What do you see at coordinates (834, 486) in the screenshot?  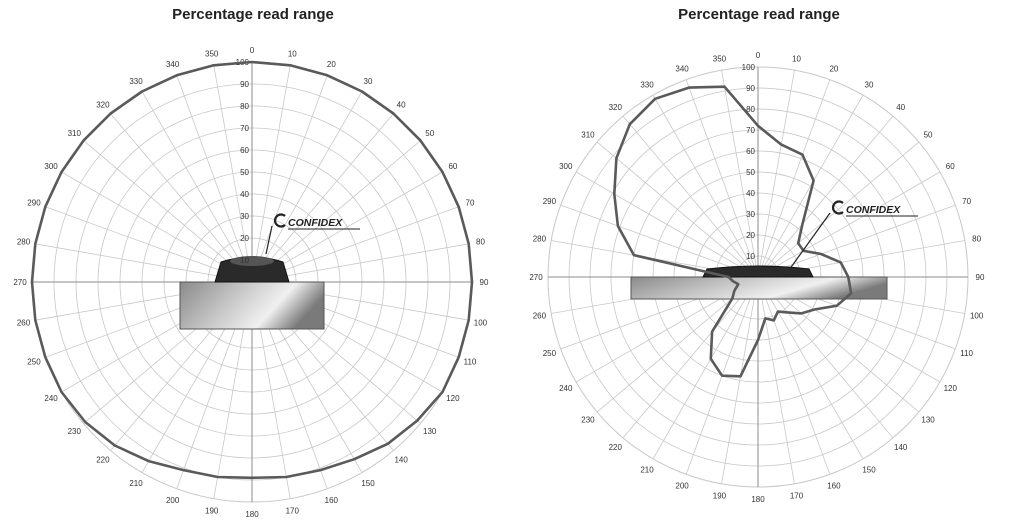 I see `angle-tick-label: 160` at bounding box center [834, 486].